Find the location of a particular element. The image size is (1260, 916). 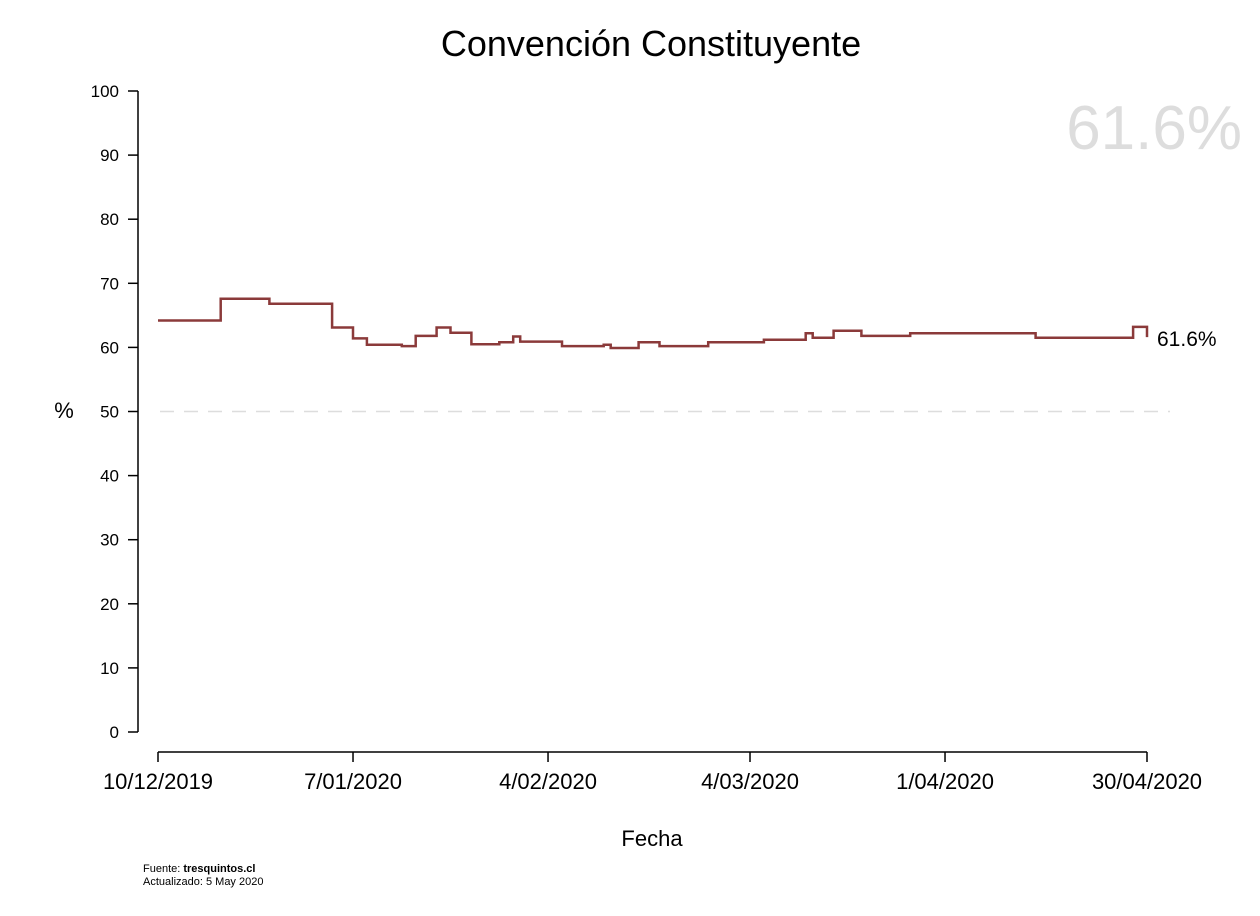

x-tick-label: 30/04/2020 is located at coordinates (1147, 781).